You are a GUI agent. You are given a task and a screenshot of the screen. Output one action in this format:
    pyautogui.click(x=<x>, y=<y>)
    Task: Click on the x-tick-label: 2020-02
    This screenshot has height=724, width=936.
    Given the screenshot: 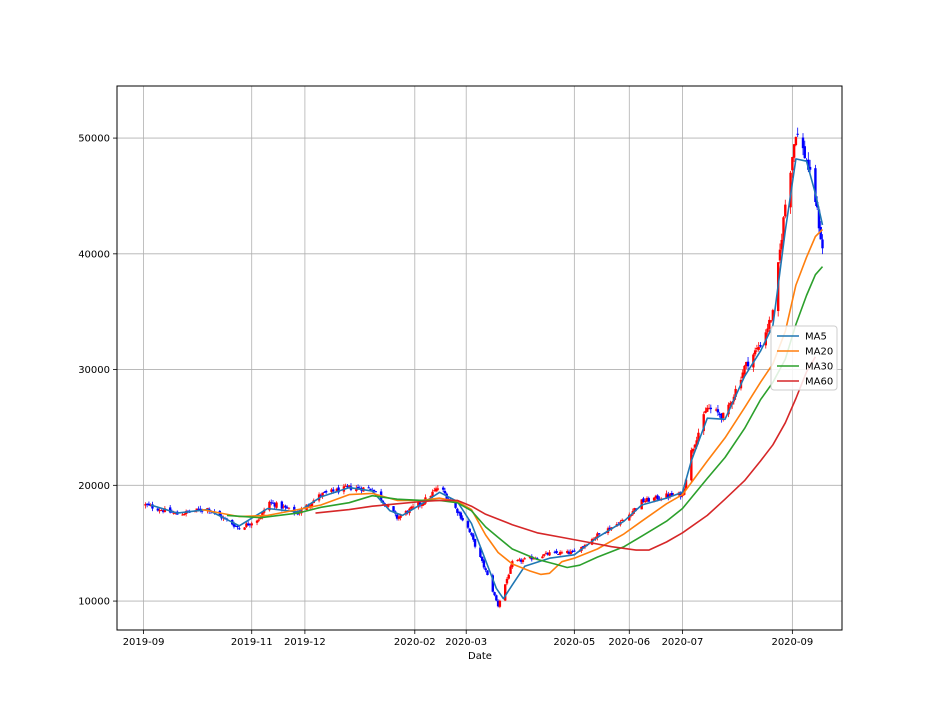 What is the action you would take?
    pyautogui.click(x=415, y=642)
    